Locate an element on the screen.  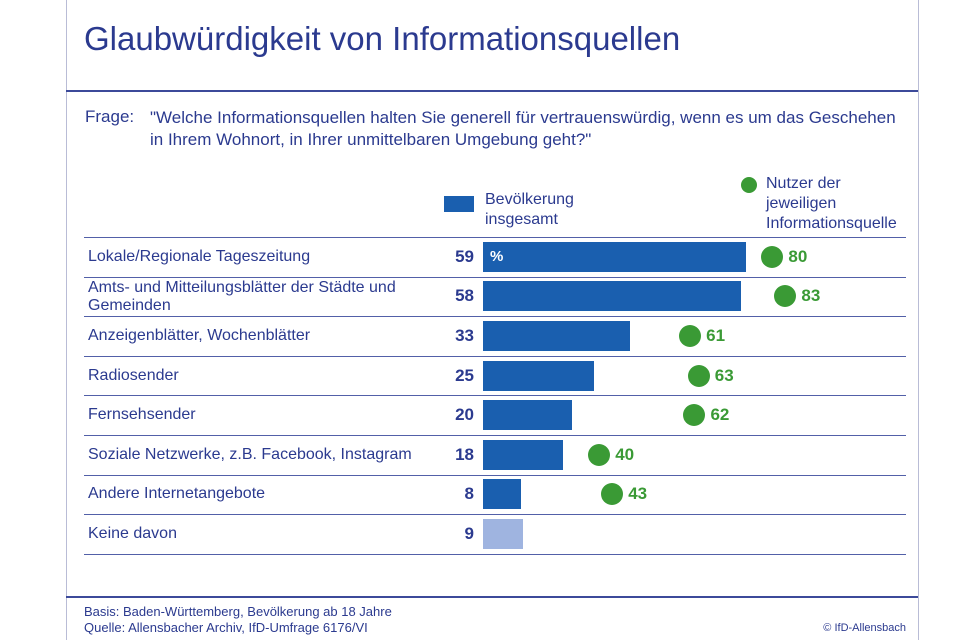
total-value-label: 20 is located at coordinates (464, 415).